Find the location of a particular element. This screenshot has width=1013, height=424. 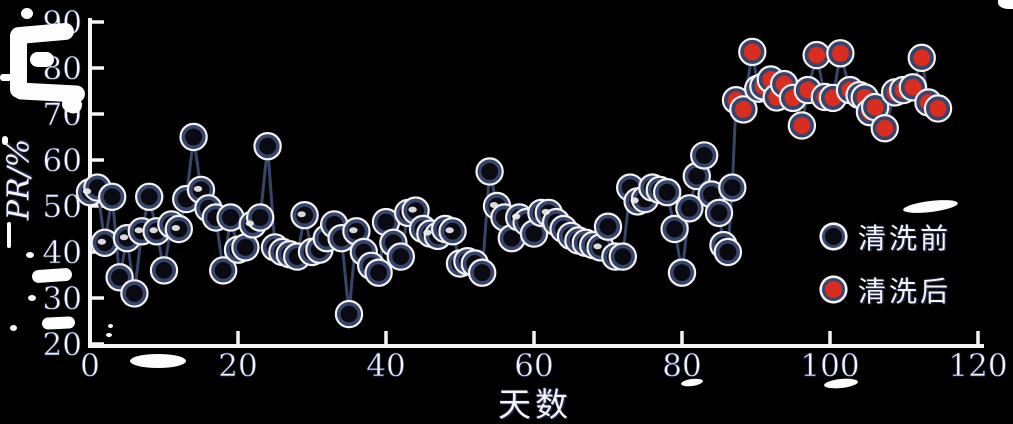

legend: 清洗前 清洗后 is located at coordinates (881, 263).